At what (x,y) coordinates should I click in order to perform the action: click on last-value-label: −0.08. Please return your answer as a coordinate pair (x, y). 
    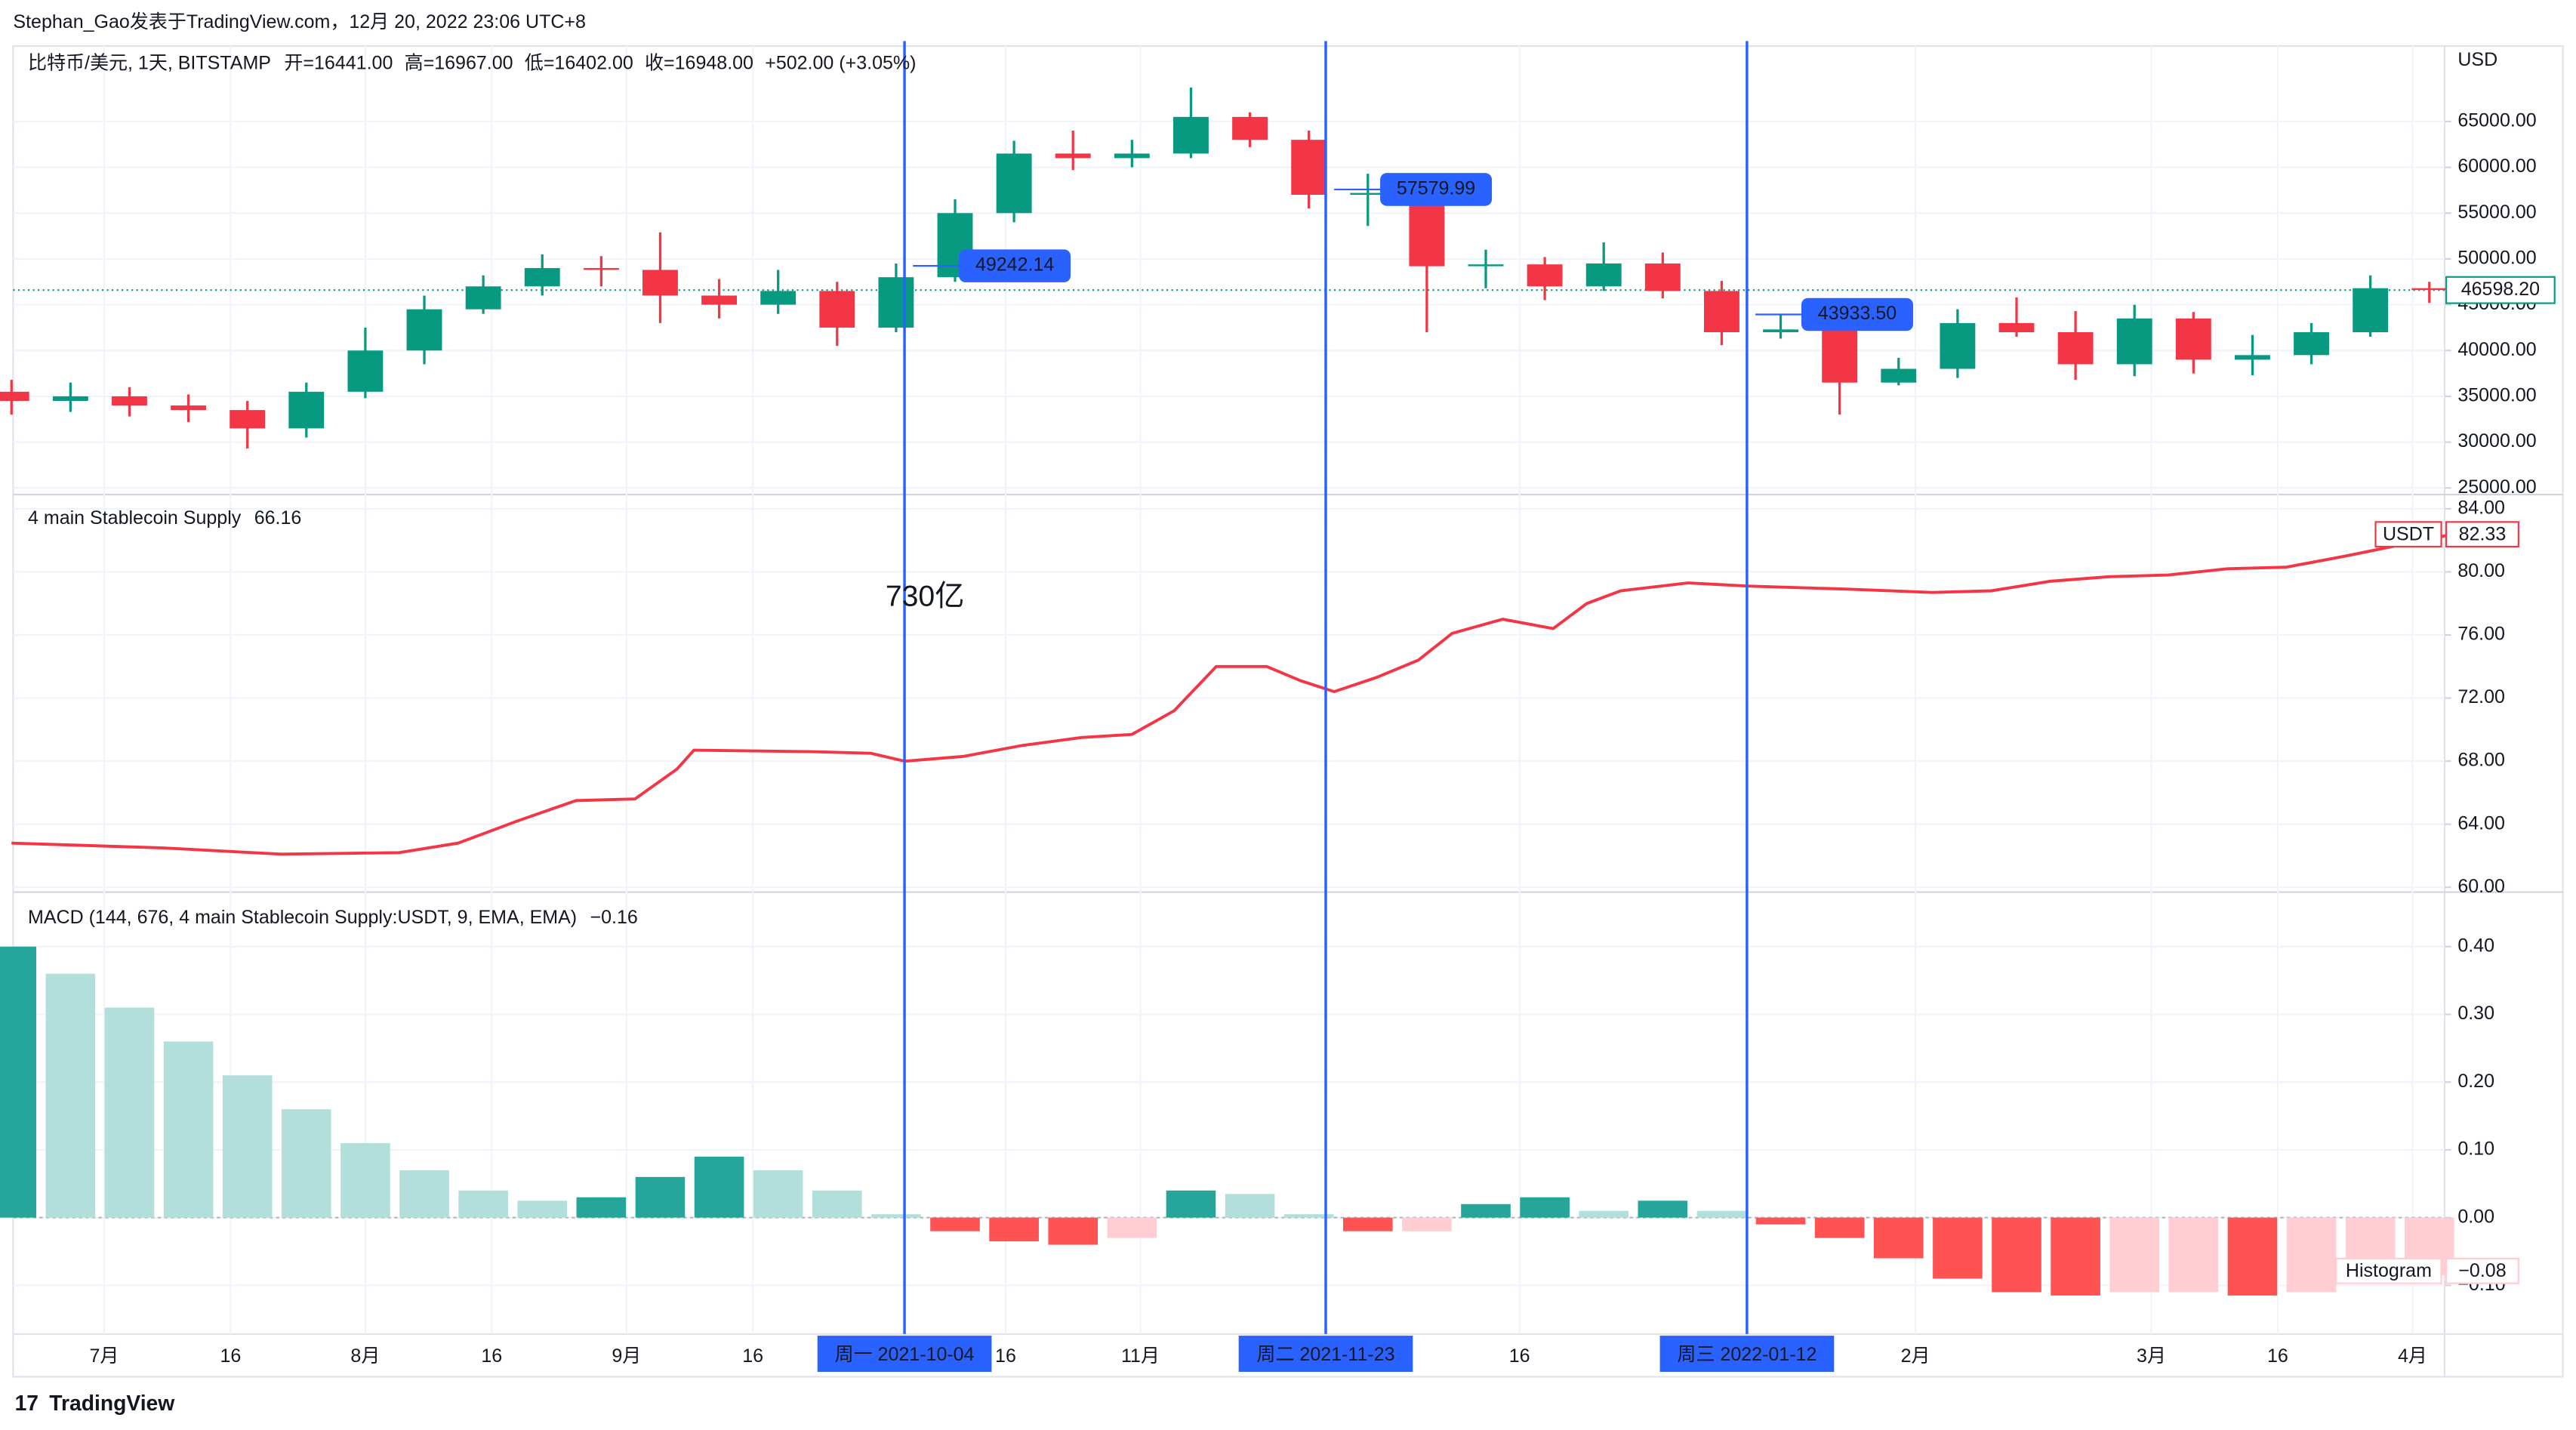
    Looking at the image, I should click on (2482, 1270).